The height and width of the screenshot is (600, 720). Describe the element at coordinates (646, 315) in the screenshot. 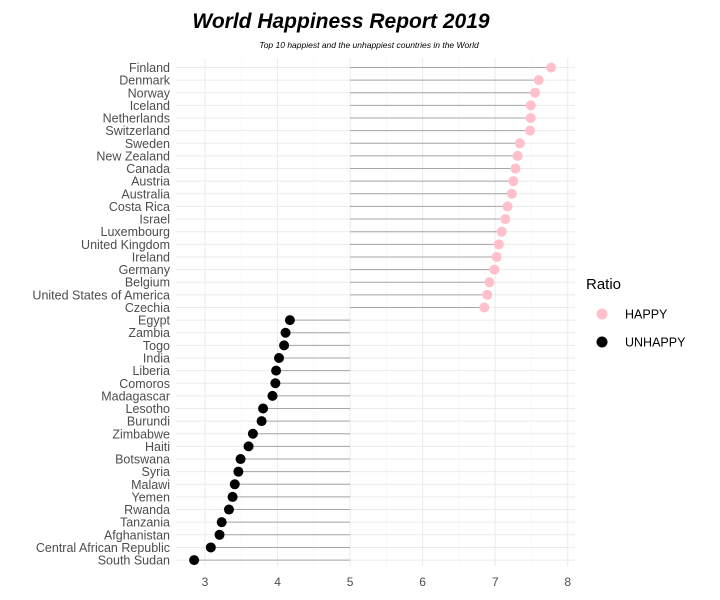

I see `legend-label: HAPPY` at that location.